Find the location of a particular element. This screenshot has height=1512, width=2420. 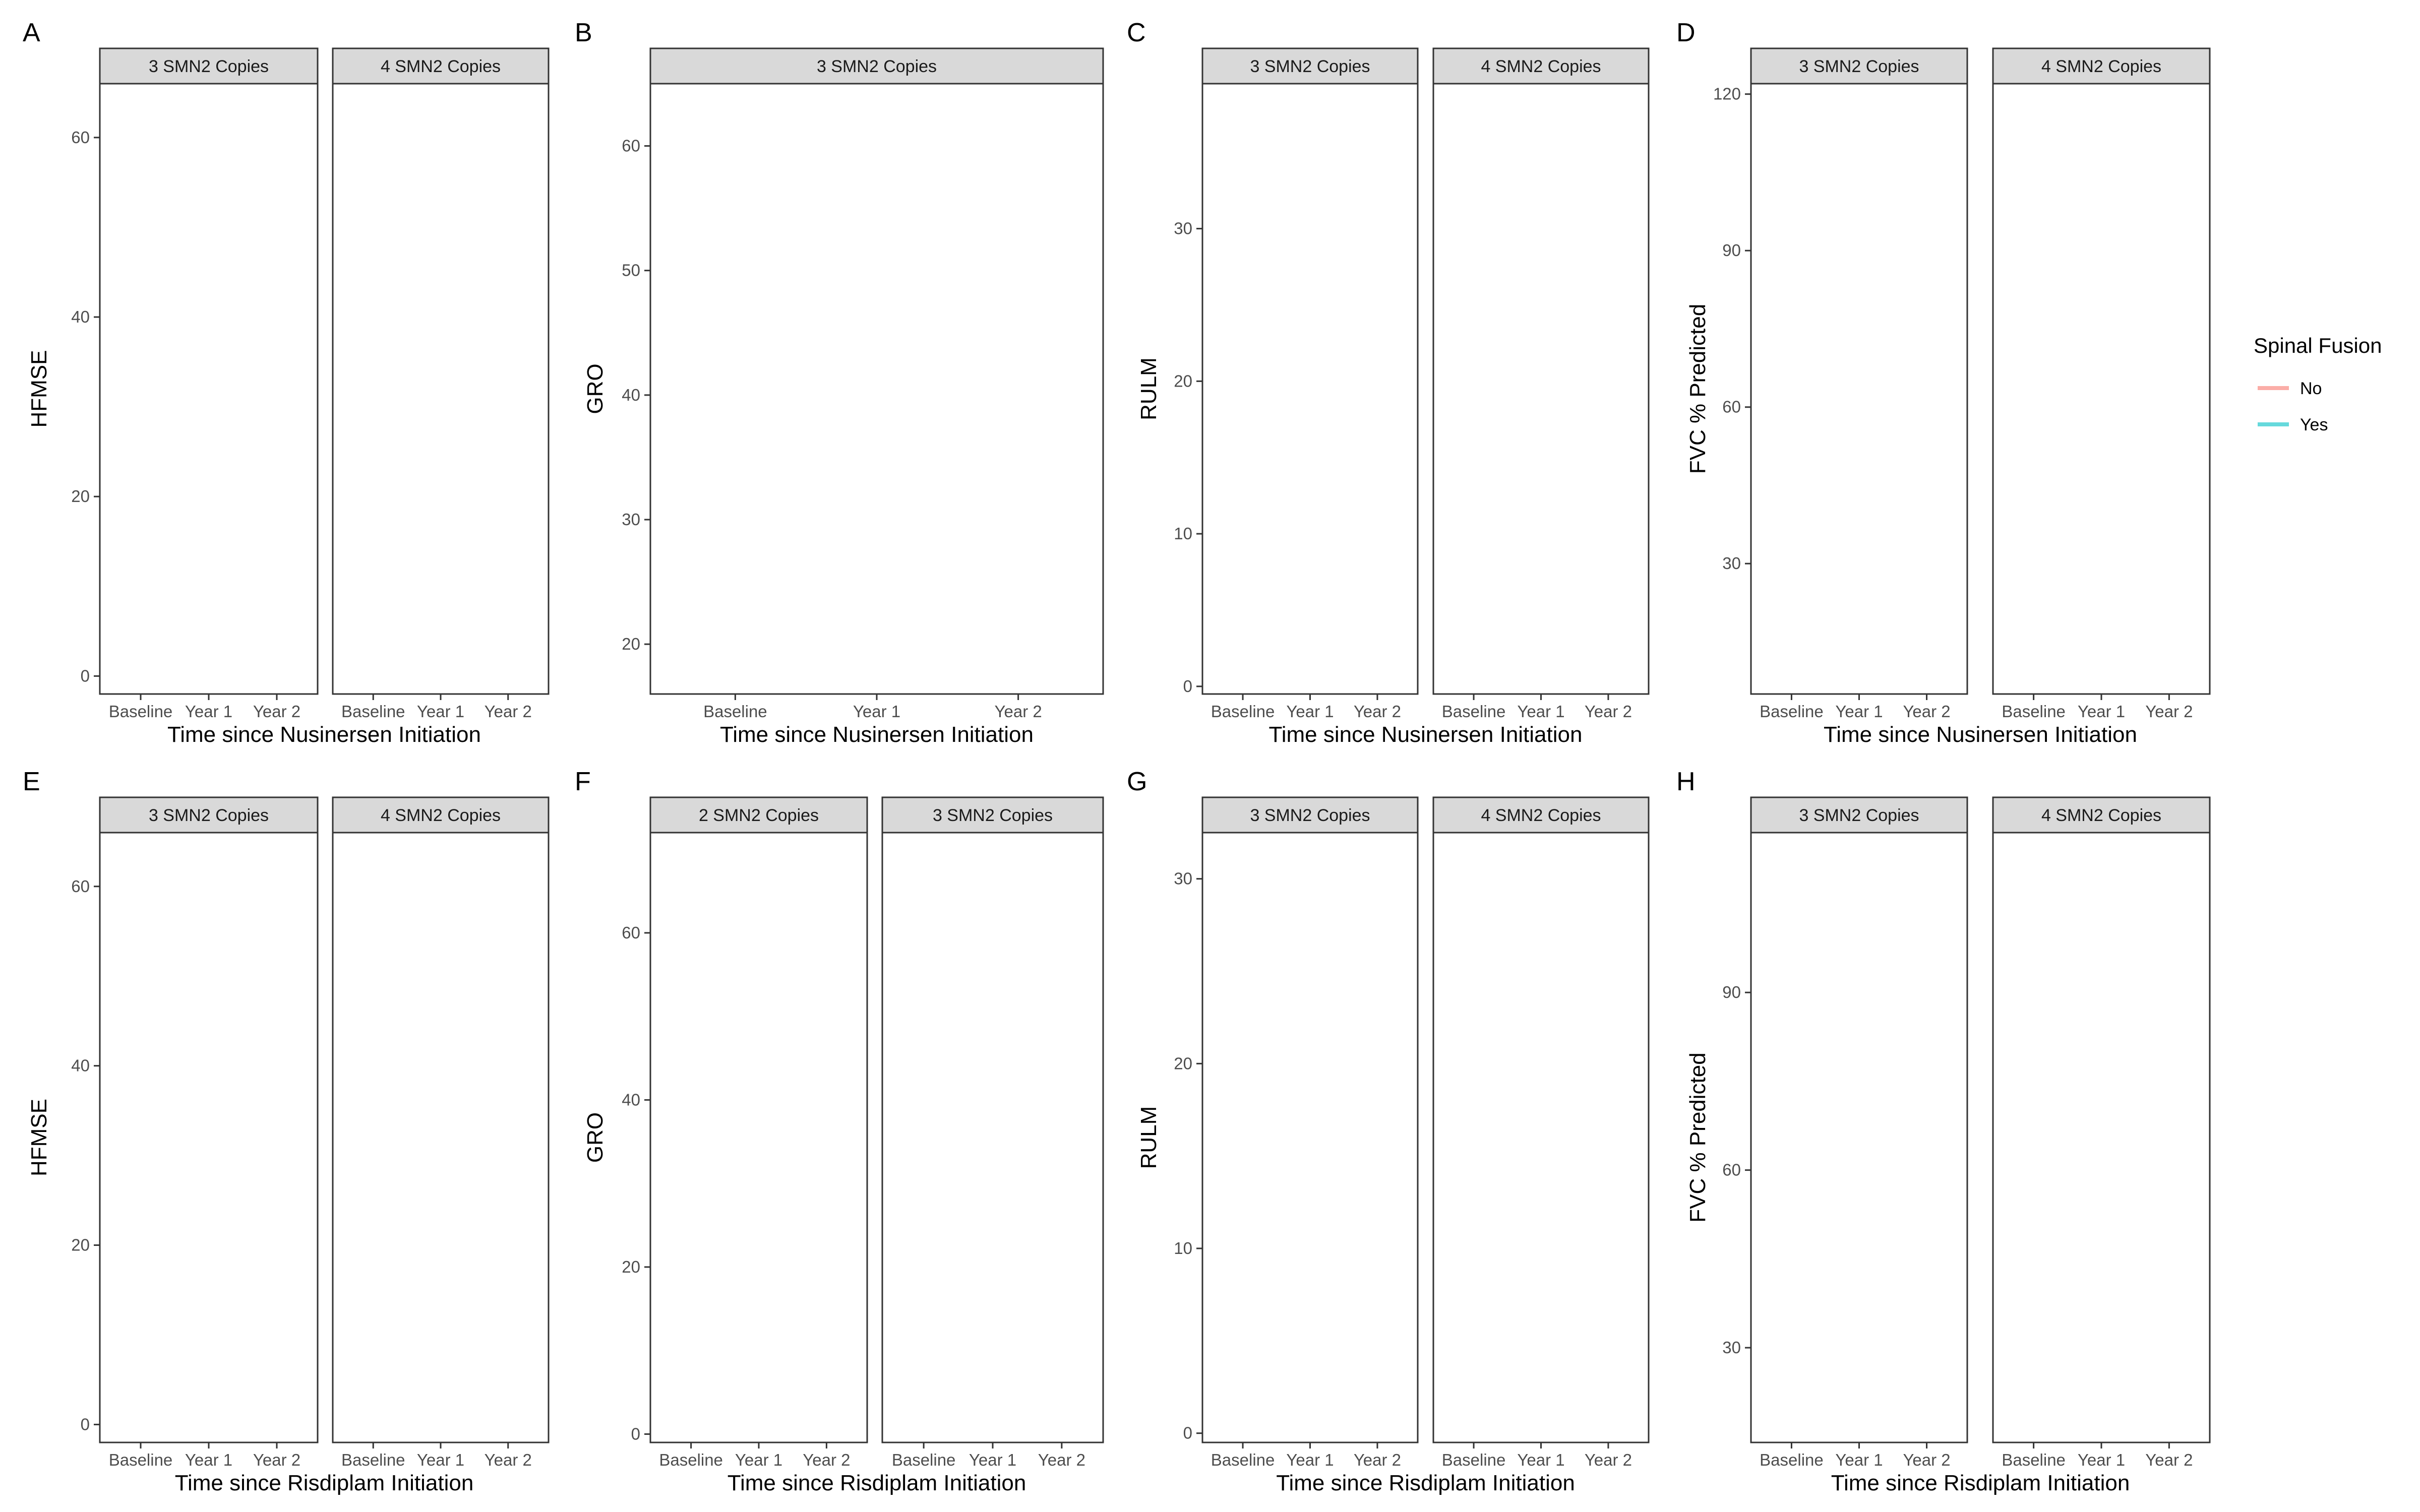

panel-letter: F is located at coordinates (583, 781).